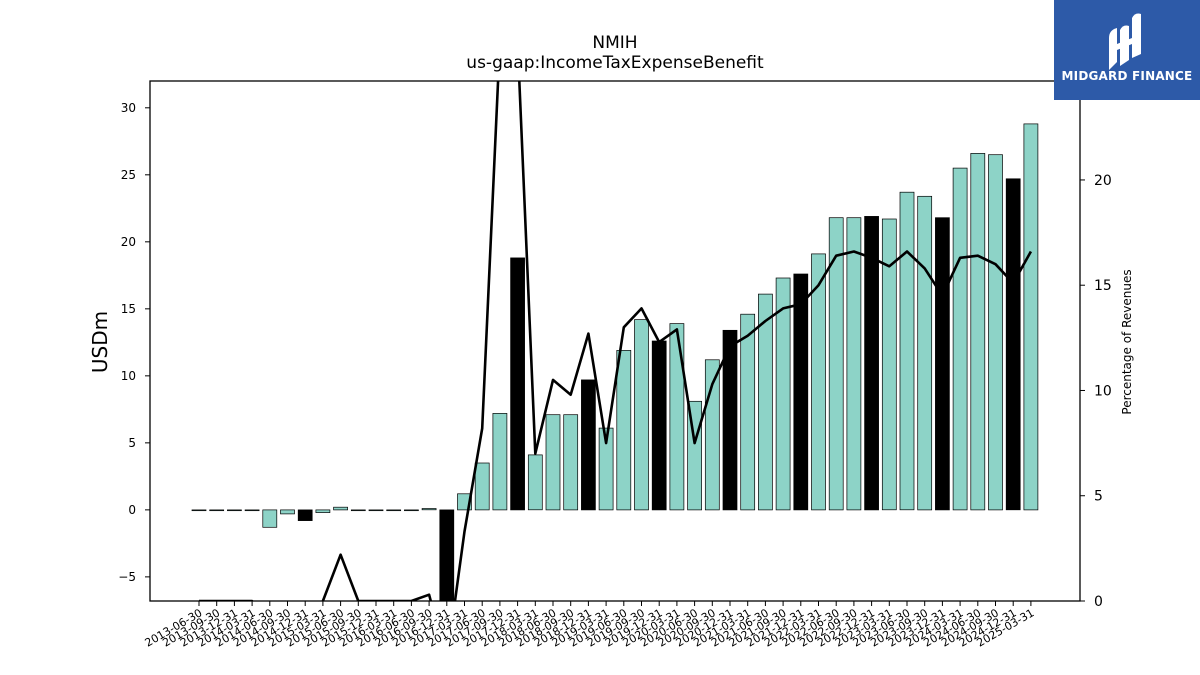 Image resolution: width=1200 pixels, height=675 pixels. What do you see at coordinates (1127, 76) in the screenshot?
I see `logo-text: MIDGARD FINANCE` at bounding box center [1127, 76].